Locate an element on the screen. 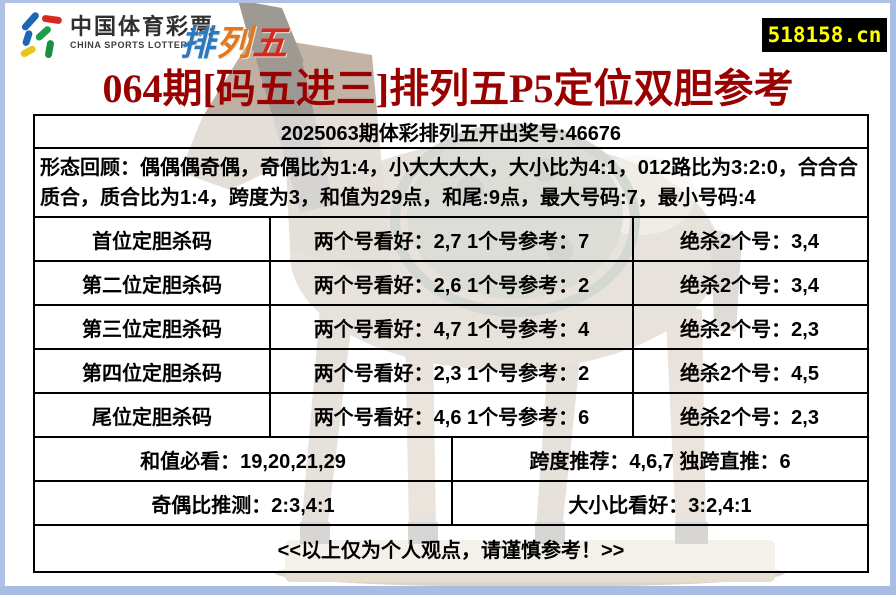 The height and width of the screenshot is (600, 896). brand-name-cn: 中国体育彩票 is located at coordinates (142, 26).